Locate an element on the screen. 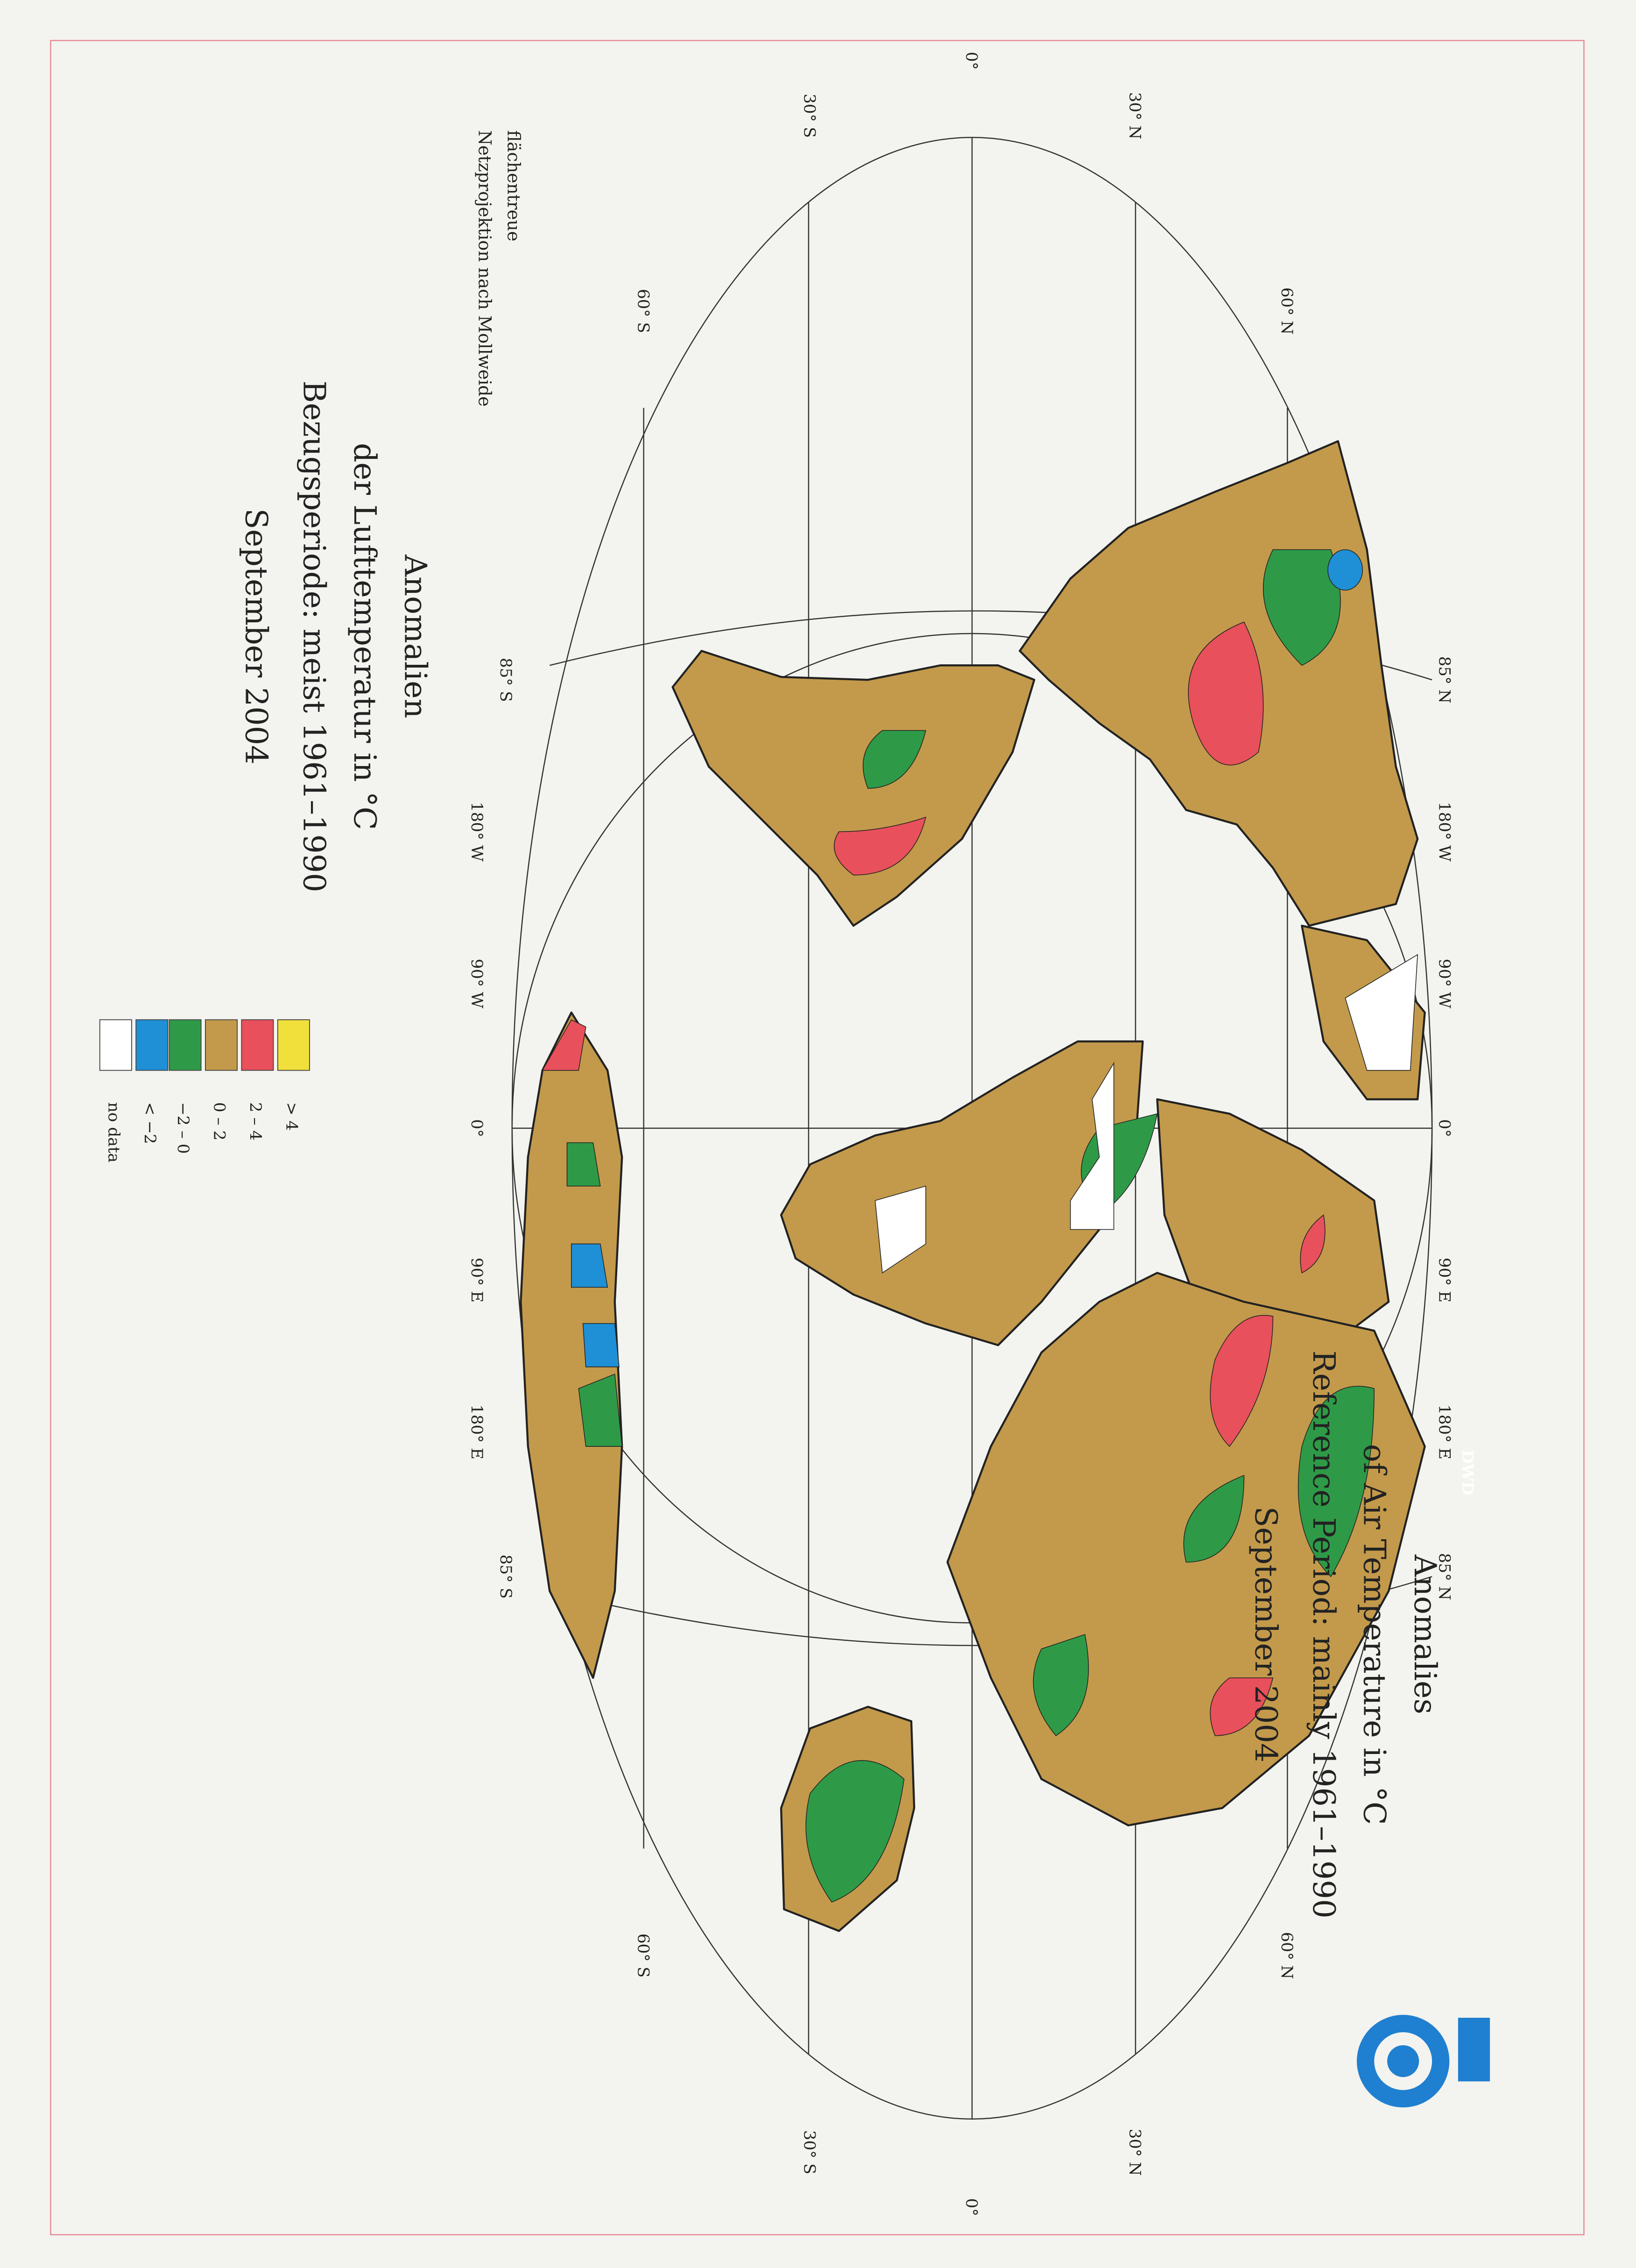 The image size is (1636, 2268). title-en: September 2004 is located at coordinates (1265, 1634).